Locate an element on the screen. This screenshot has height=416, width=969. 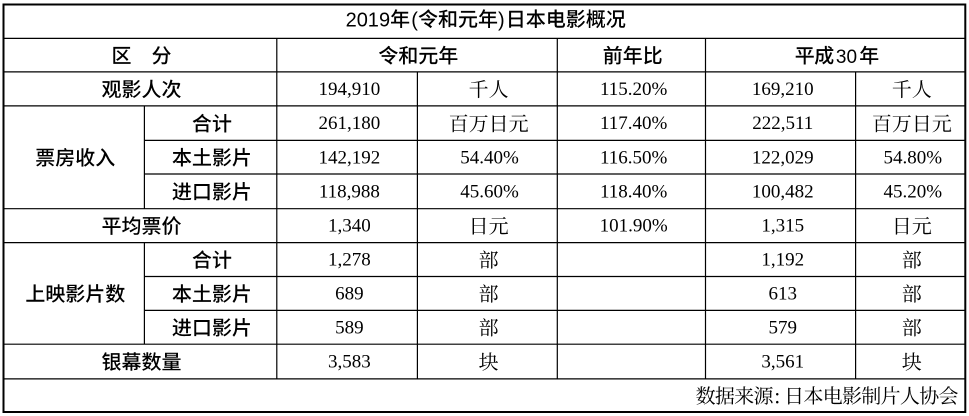
svg-text: 589 is located at coordinates (349, 327).